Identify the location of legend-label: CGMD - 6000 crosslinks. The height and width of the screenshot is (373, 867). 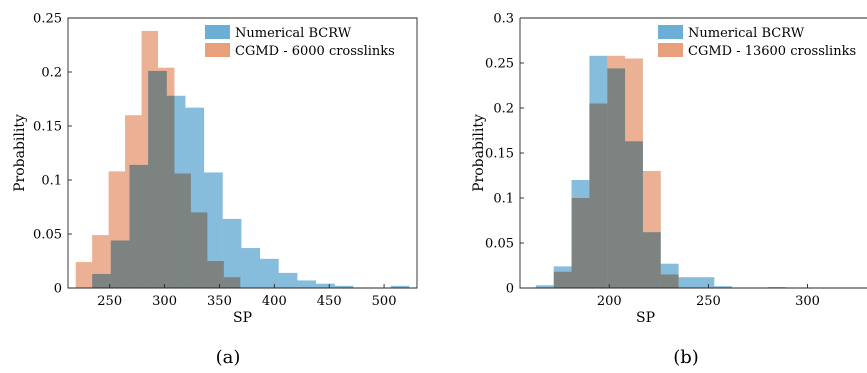
(315, 51).